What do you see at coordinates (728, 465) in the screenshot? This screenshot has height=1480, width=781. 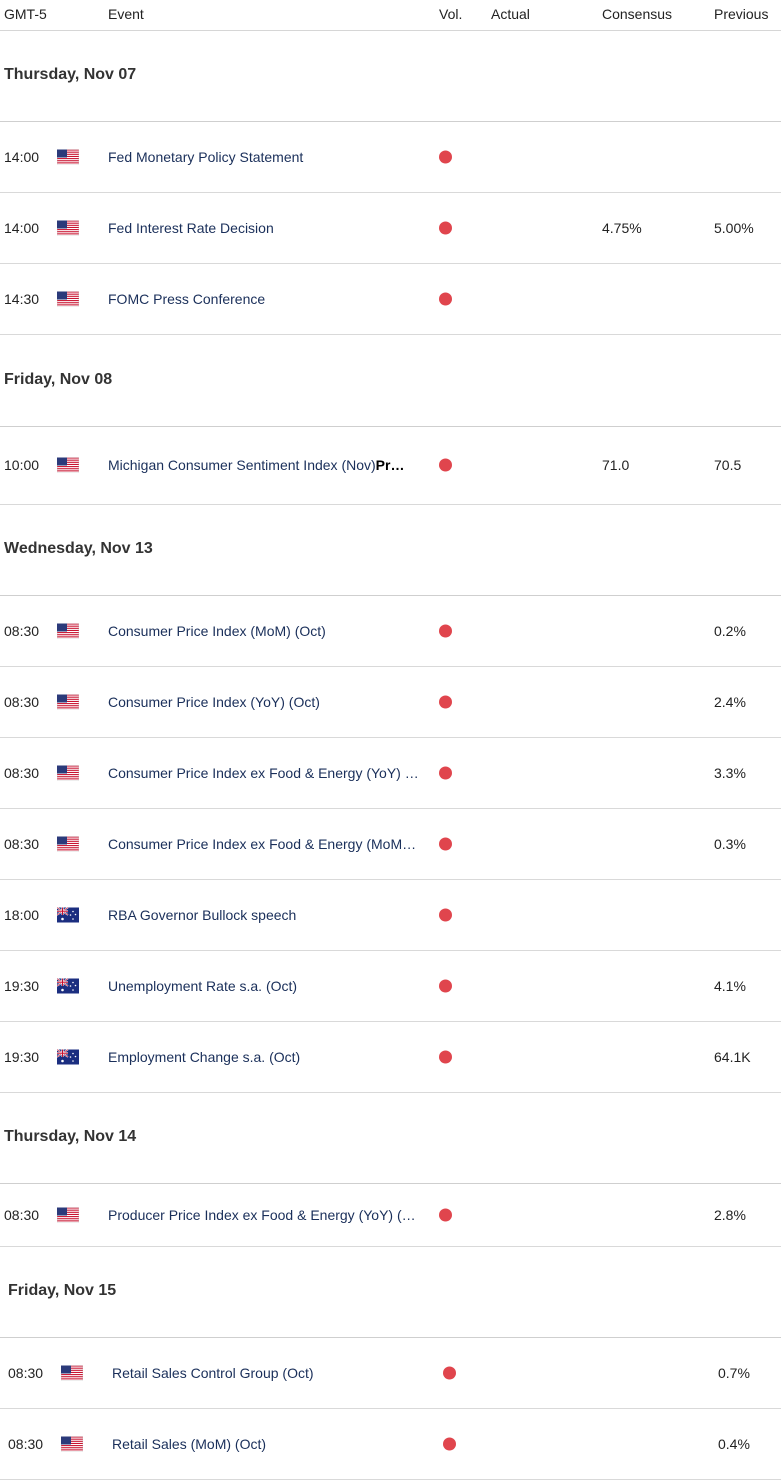 I see `previous-value: 70.5` at bounding box center [728, 465].